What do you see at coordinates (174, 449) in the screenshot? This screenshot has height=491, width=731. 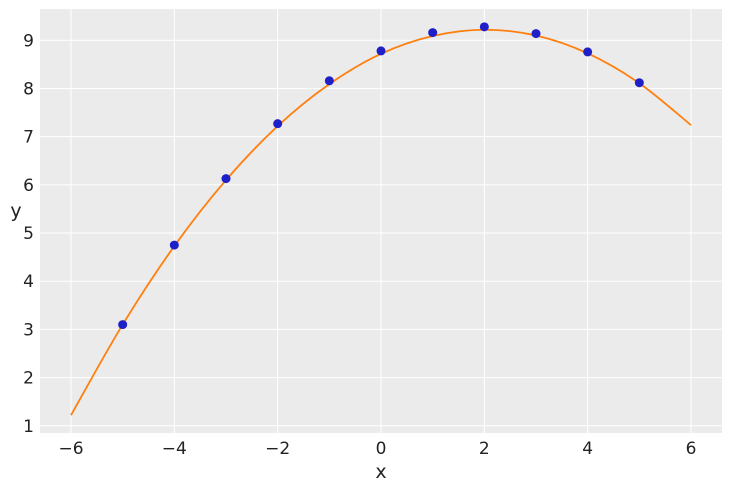 I see `x-tick-label: −4` at bounding box center [174, 449].